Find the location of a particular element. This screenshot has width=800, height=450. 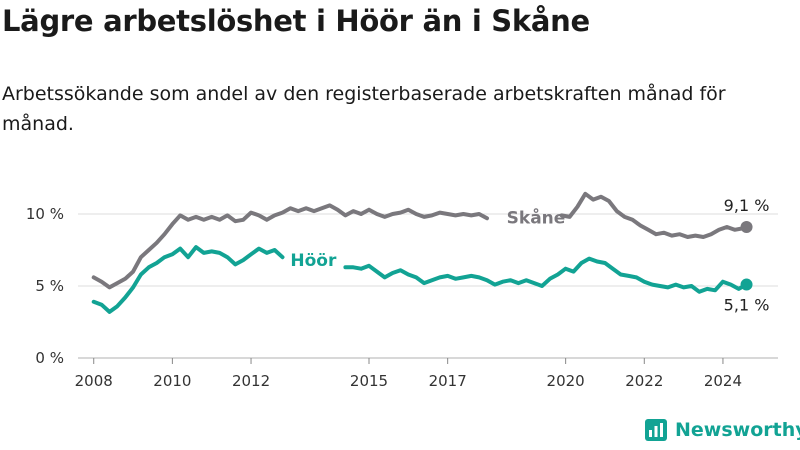

x-tick-label: 2015 is located at coordinates (369, 381).